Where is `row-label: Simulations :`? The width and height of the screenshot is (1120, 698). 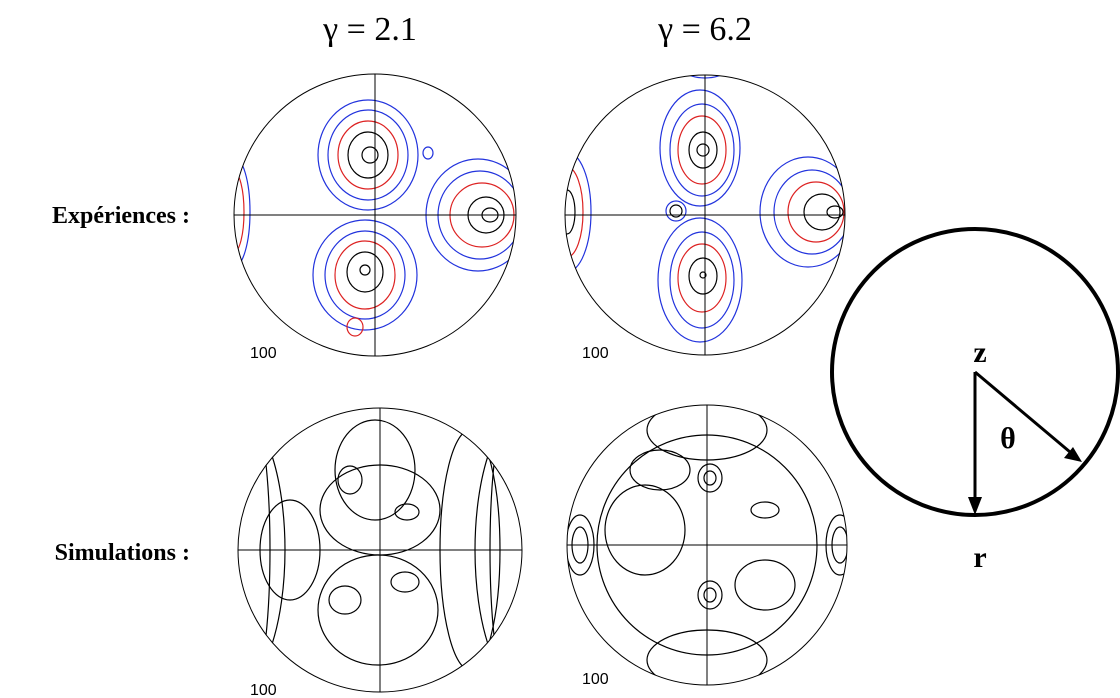 row-label: Simulations : is located at coordinates (122, 553).